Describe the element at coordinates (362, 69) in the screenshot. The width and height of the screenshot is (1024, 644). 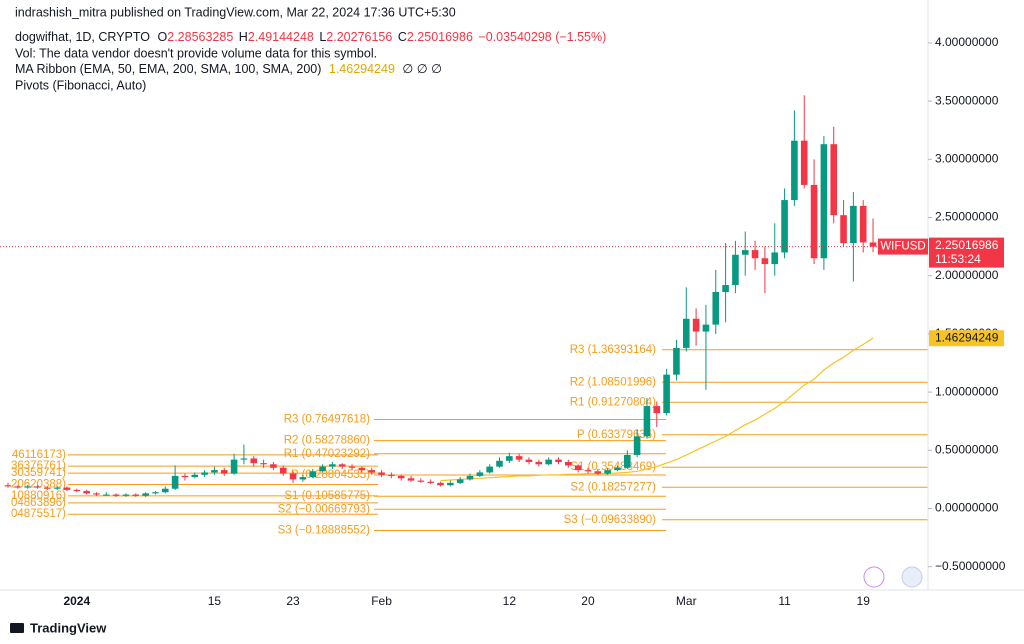
I see `ma-value: 1.46294249` at that location.